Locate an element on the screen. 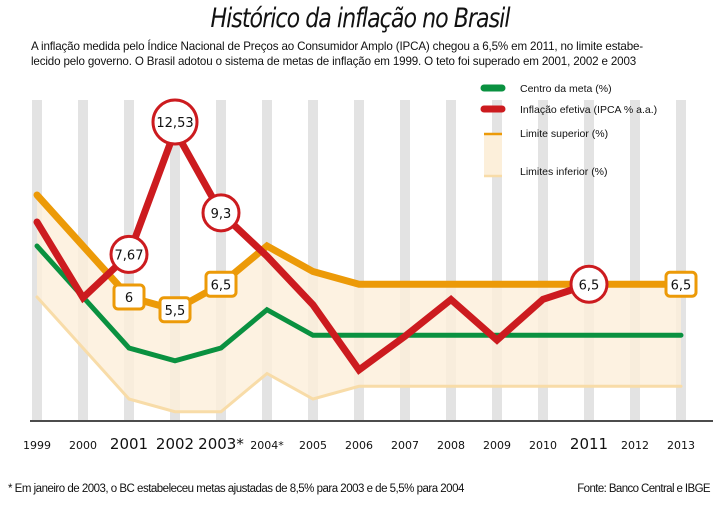  x-tick-label: 2000 is located at coordinates (83, 445).